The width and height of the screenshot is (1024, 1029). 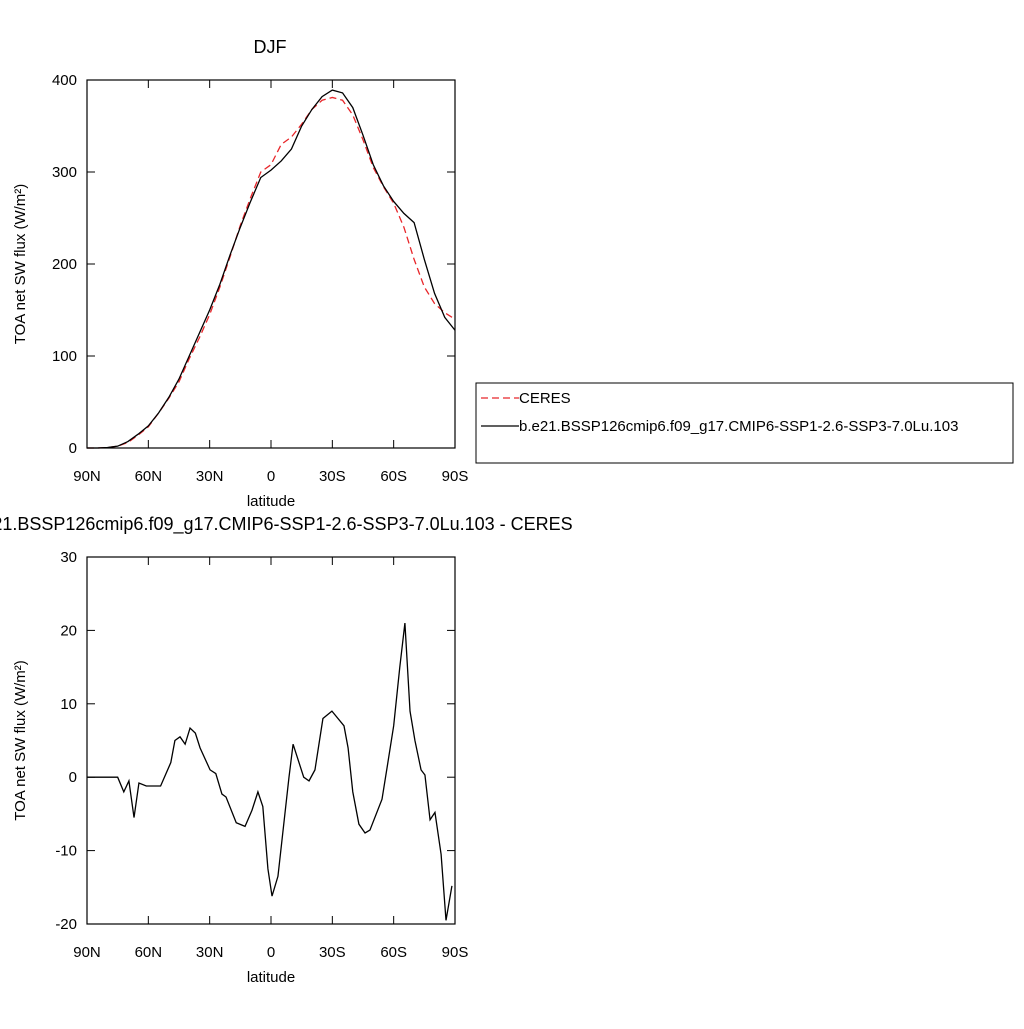 What do you see at coordinates (64, 172) in the screenshot?
I see `y-tick-label: 300` at bounding box center [64, 172].